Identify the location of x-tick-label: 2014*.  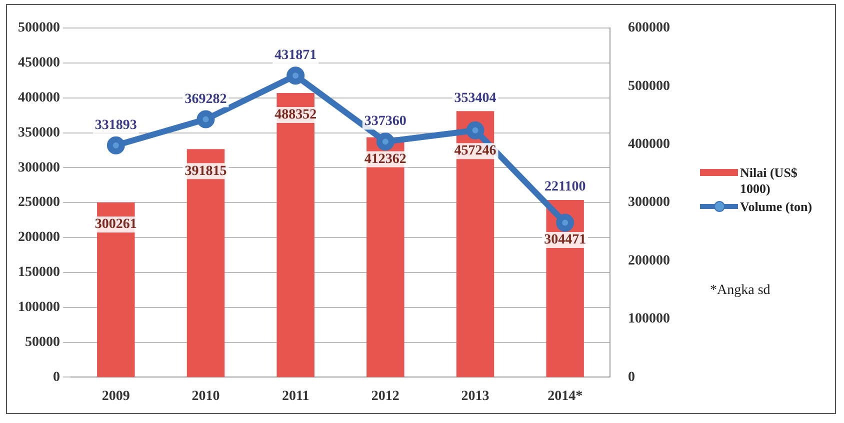
(565, 396).